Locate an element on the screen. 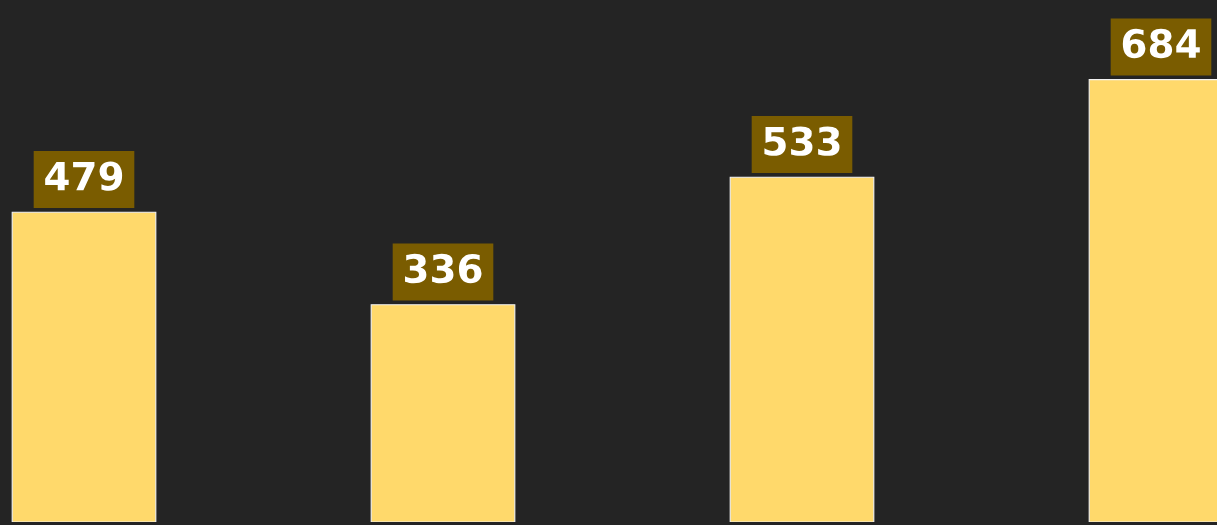 The height and width of the screenshot is (525, 1217). data-label: 336 is located at coordinates (443, 268).